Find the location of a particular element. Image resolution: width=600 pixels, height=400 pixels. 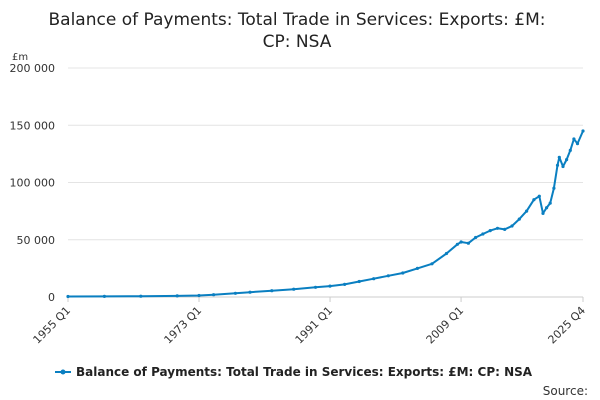

x-tick-label: 2009 Q1 is located at coordinates (445, 325).